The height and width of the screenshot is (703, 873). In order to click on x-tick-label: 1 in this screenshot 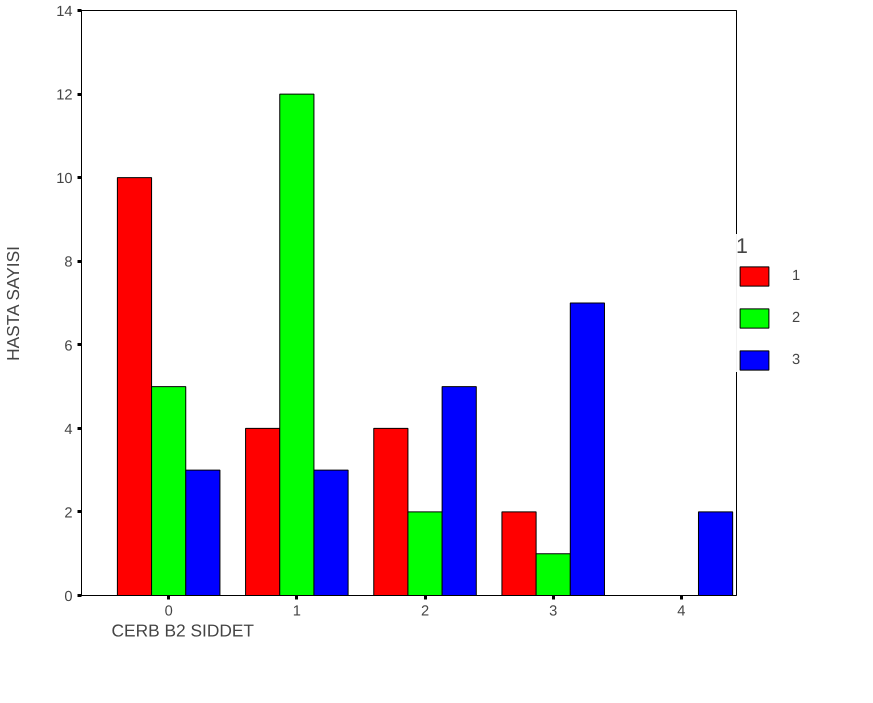, I will do `click(296, 612)`.